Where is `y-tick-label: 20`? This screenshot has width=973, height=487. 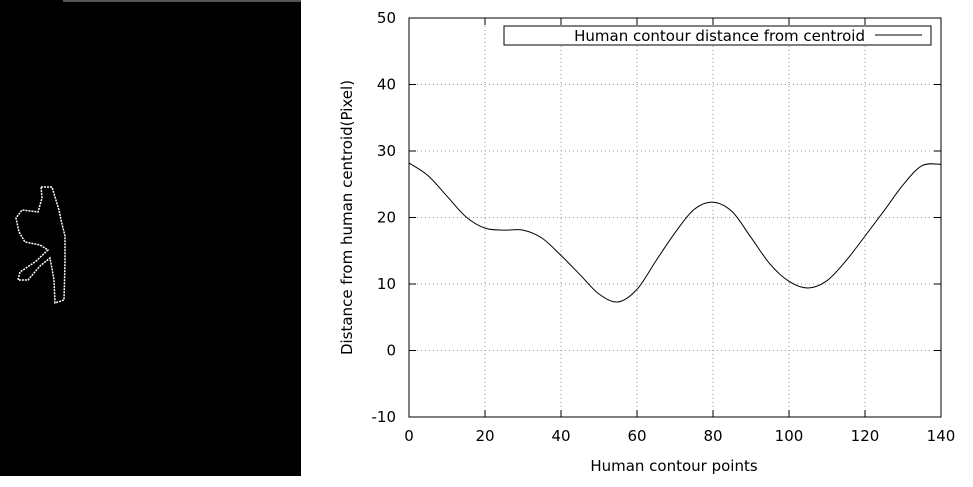
y-tick-label: 20 is located at coordinates (386, 218).